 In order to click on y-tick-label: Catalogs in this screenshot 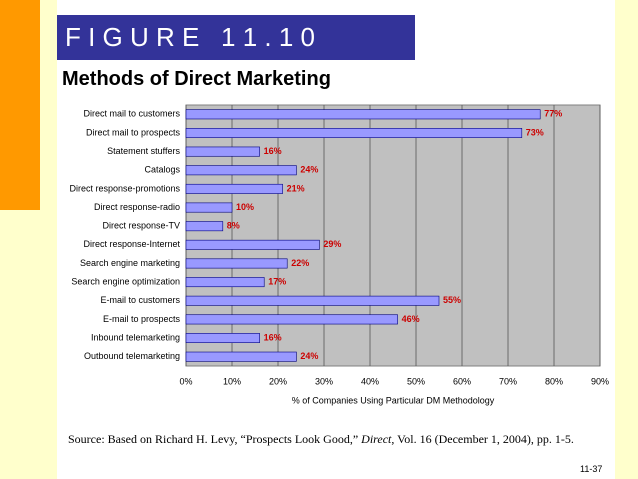, I will do `click(162, 170)`.